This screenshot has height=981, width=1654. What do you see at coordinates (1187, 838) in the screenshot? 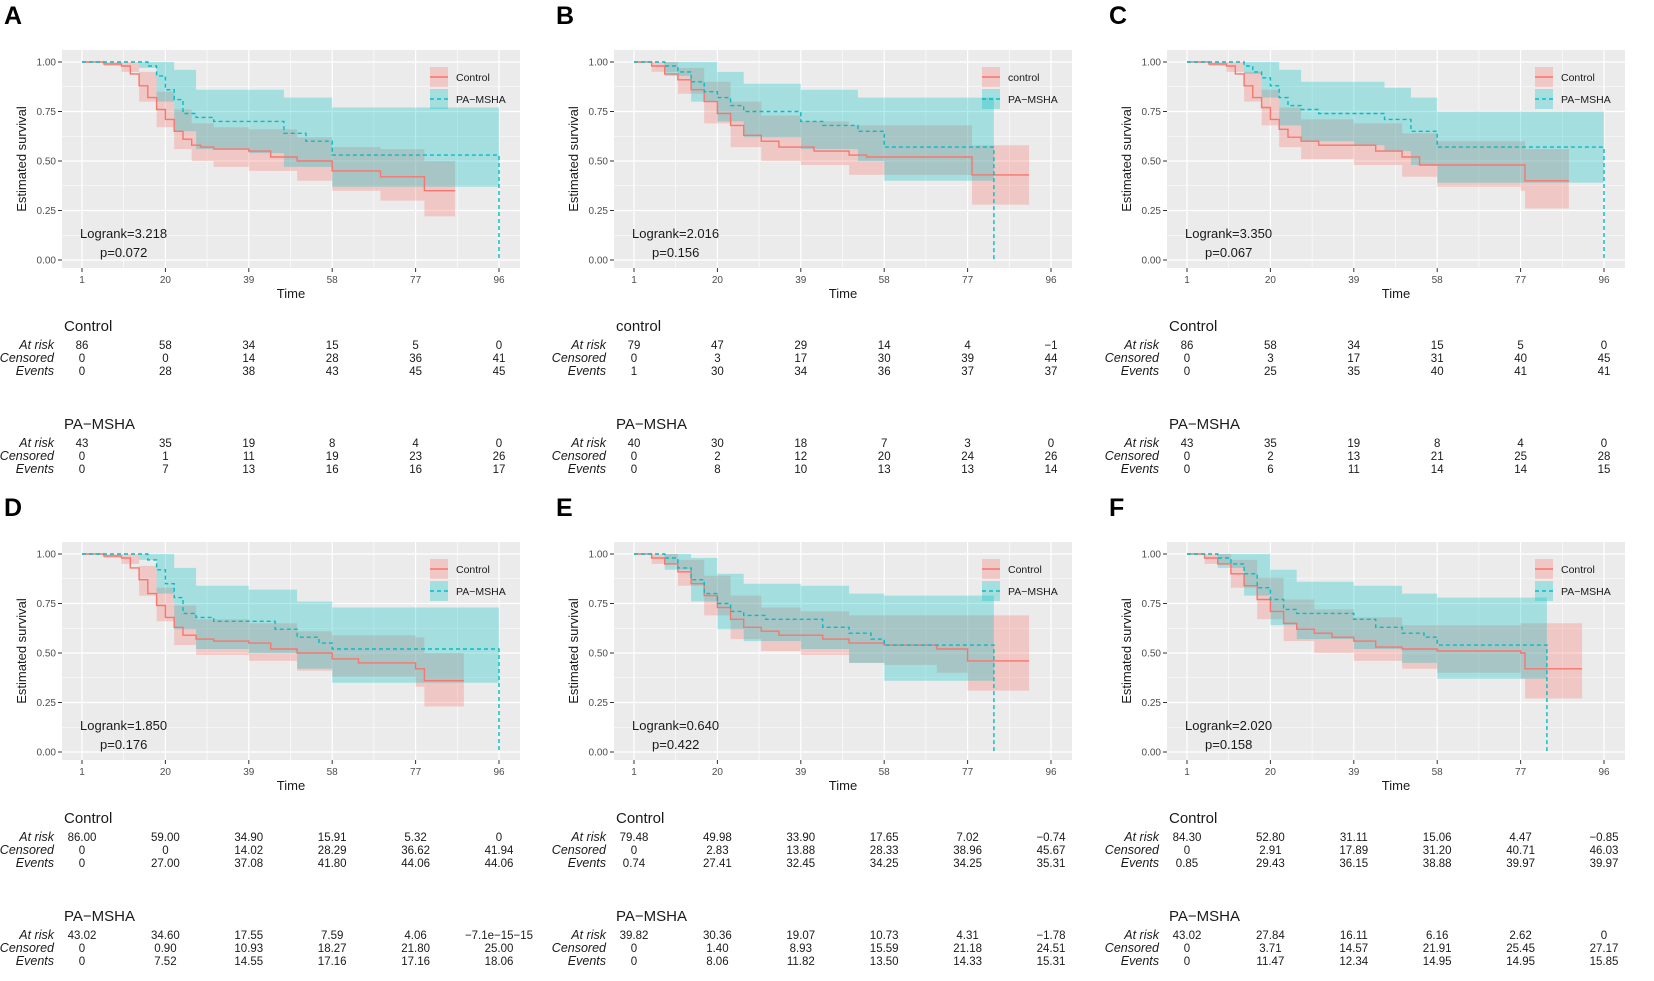
I see `risk-cell: 84.30` at bounding box center [1187, 838].